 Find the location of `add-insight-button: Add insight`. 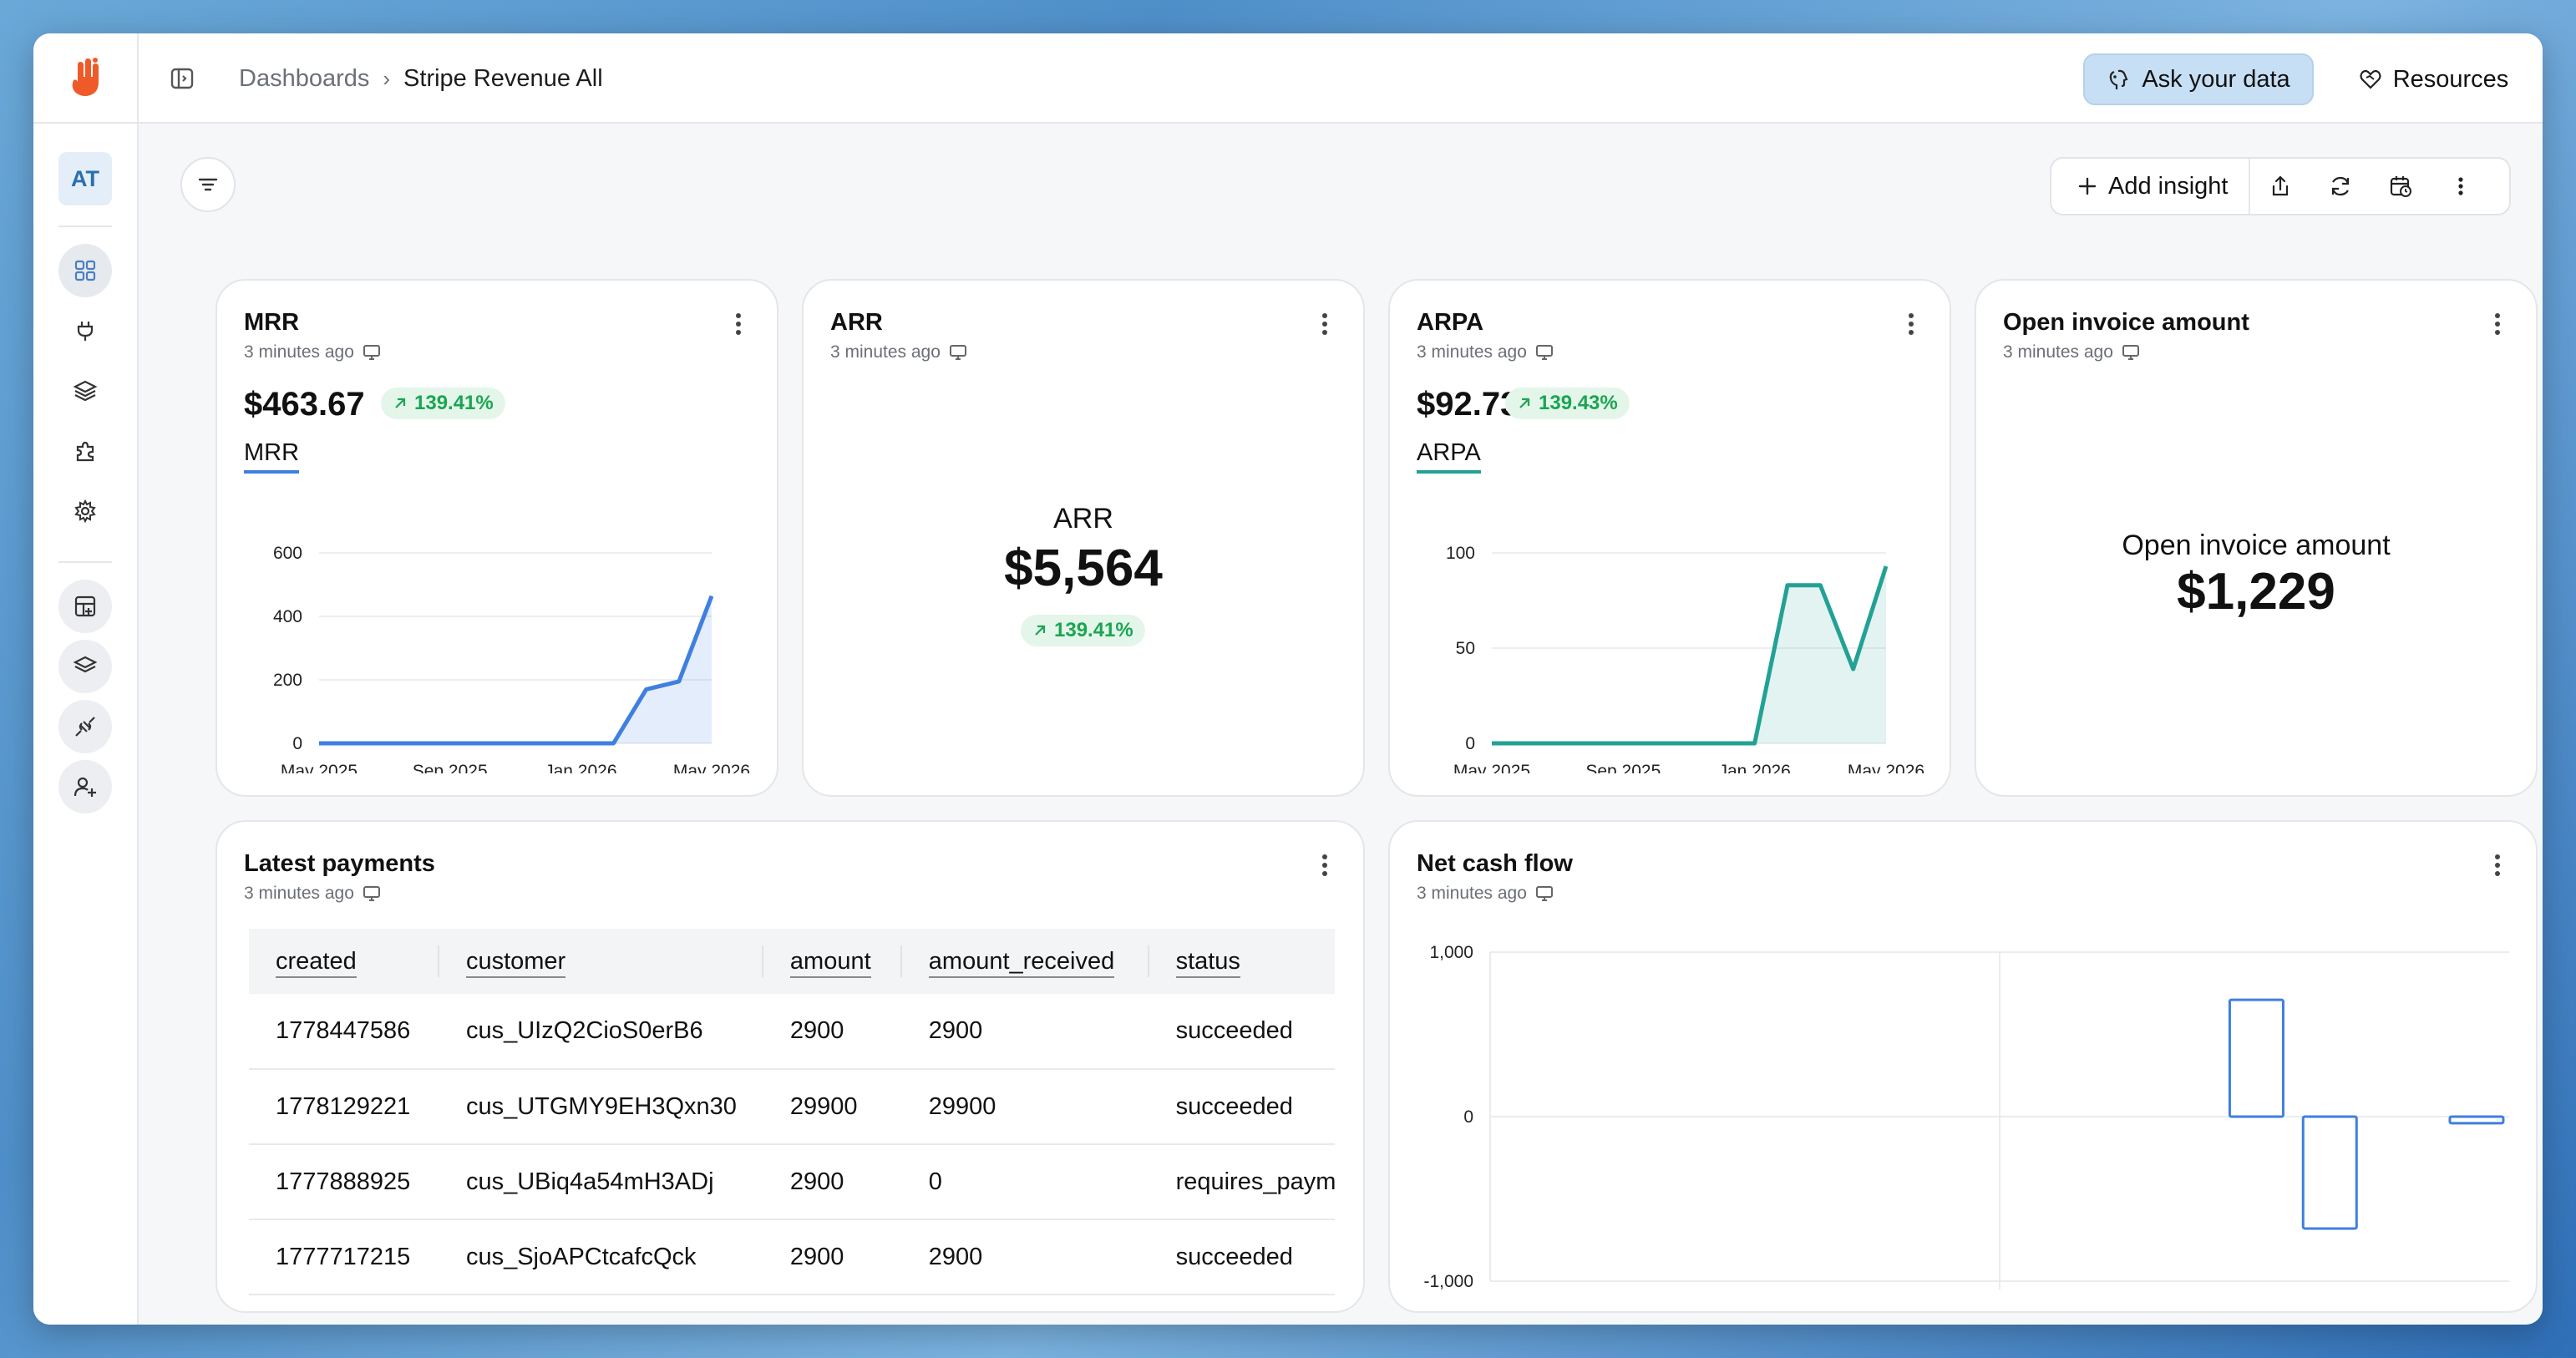

add-insight-button: Add insight is located at coordinates (2150, 186).